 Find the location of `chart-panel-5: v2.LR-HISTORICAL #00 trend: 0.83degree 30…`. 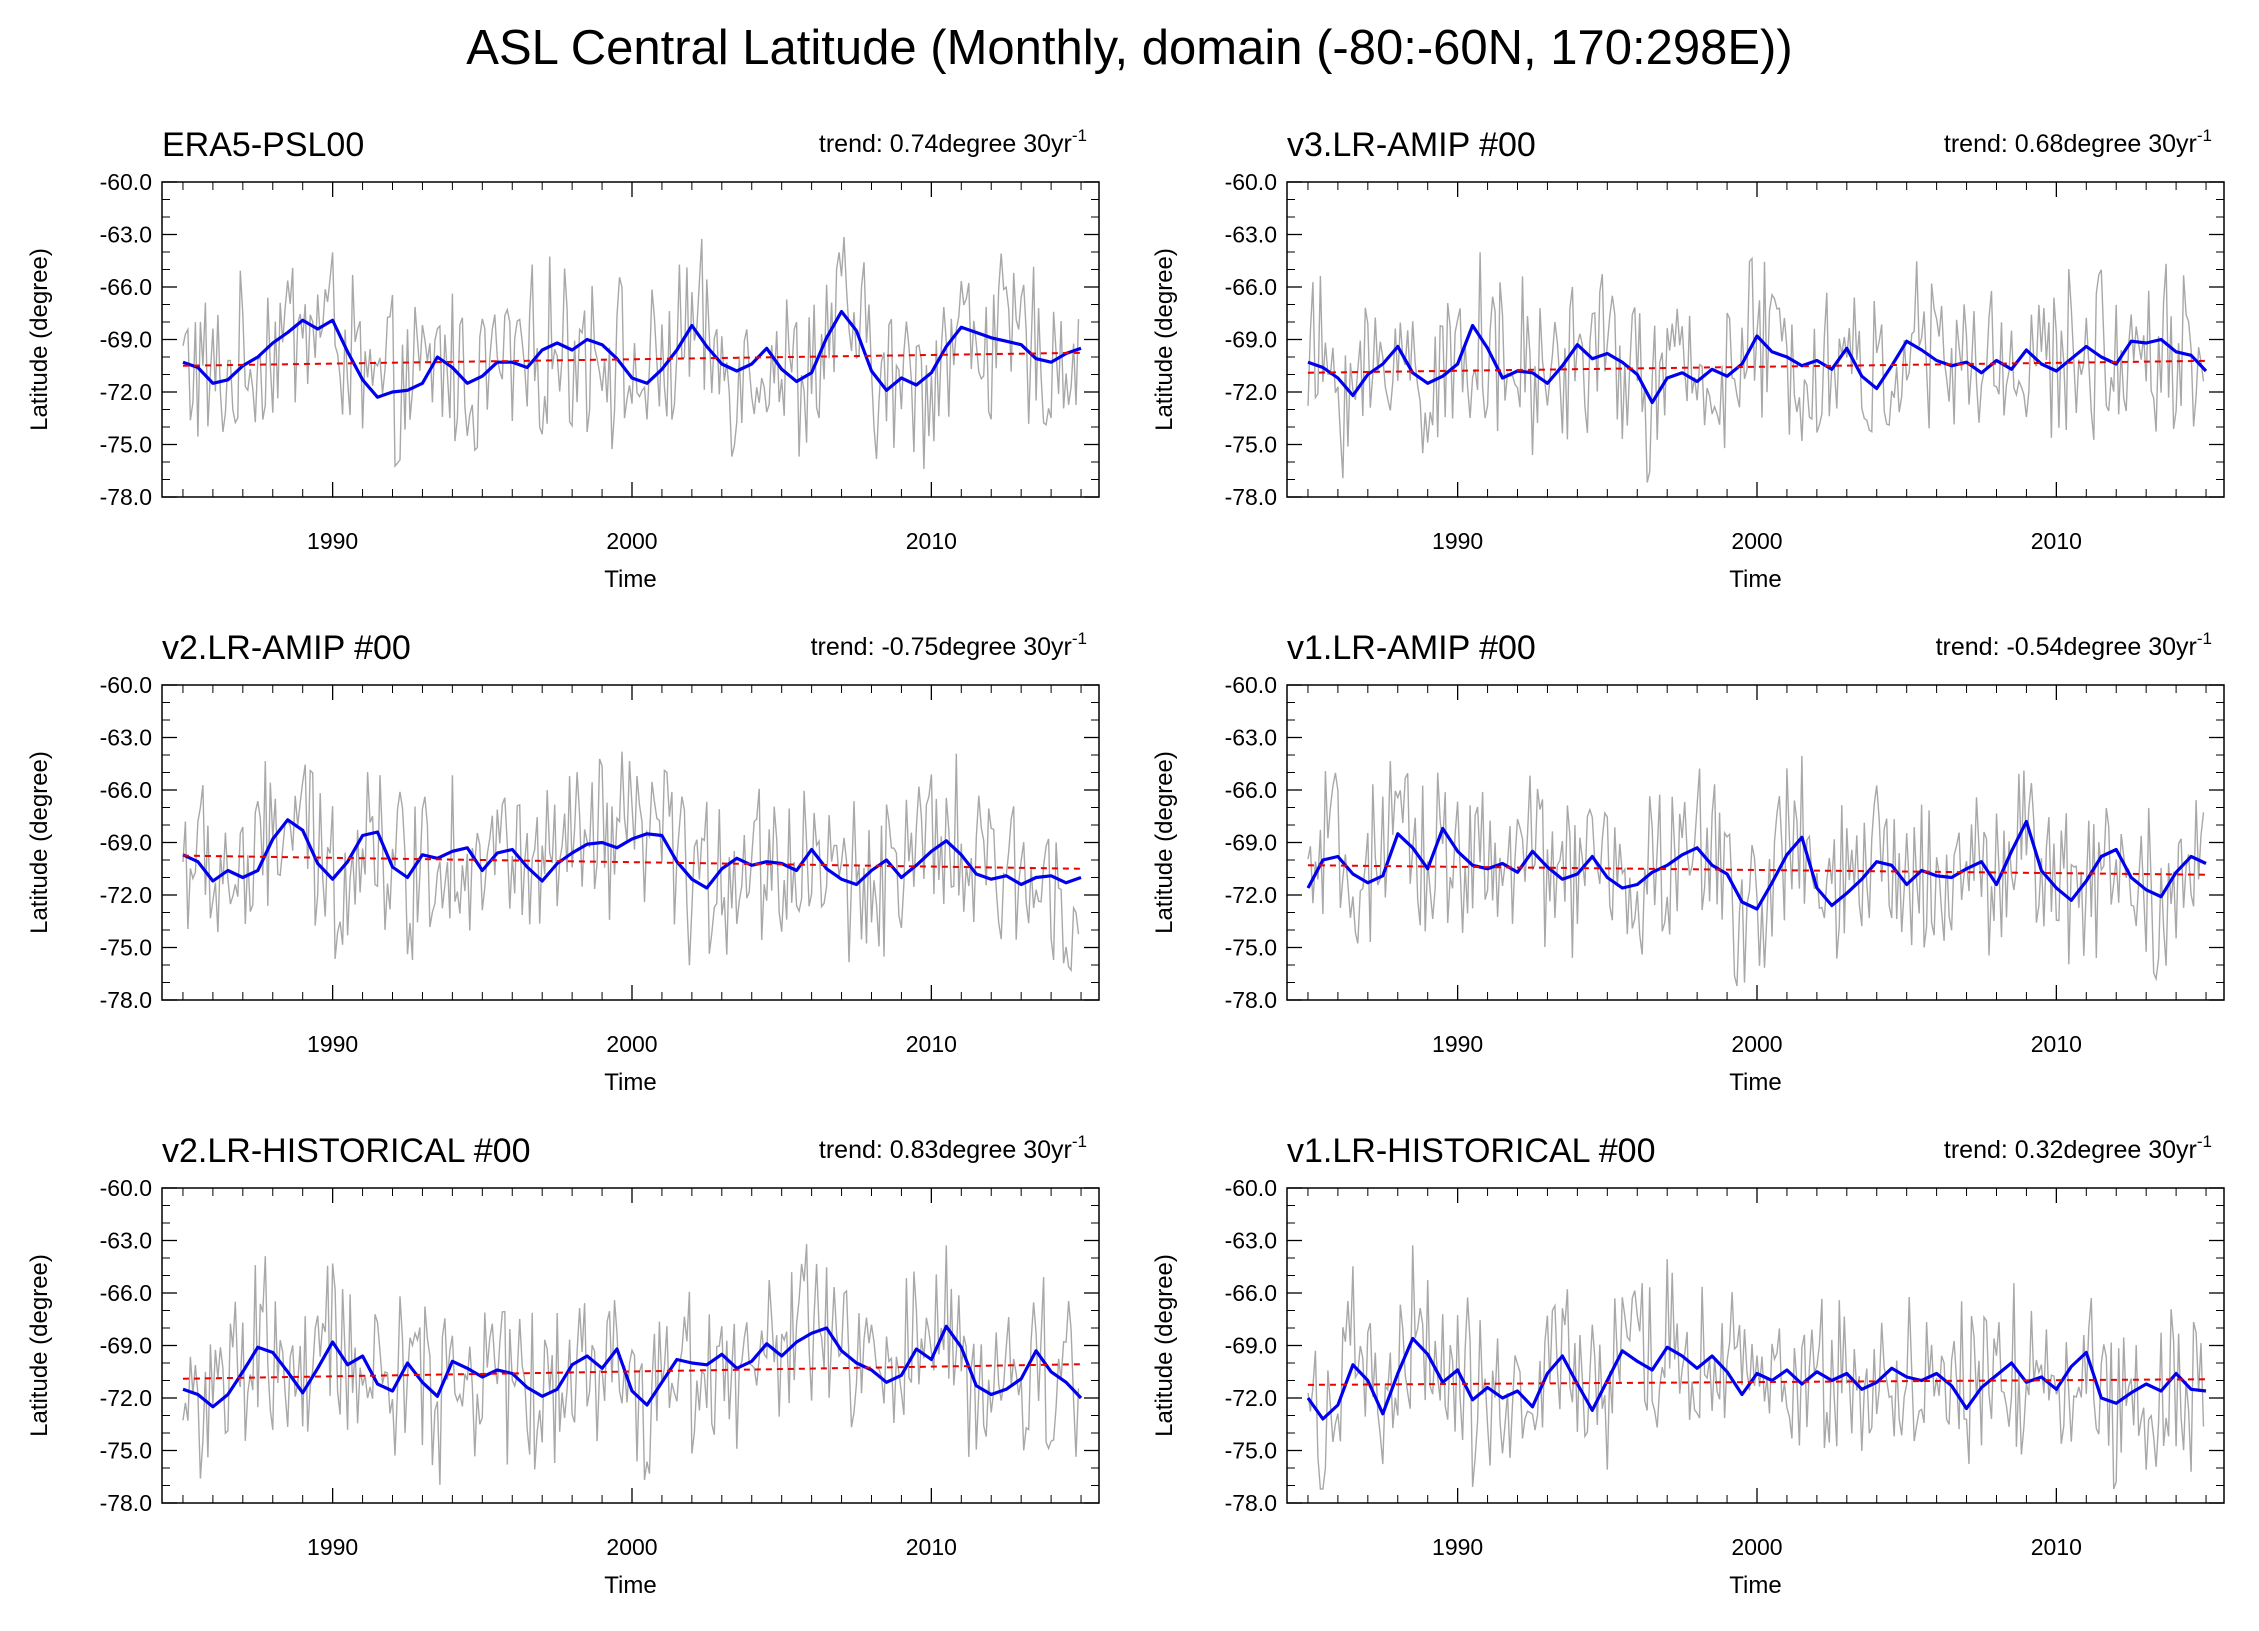

chart-panel-5: v2.LR-HISTORICAL #00 trend: 0.83degree 30… is located at coordinates (563, 1365).